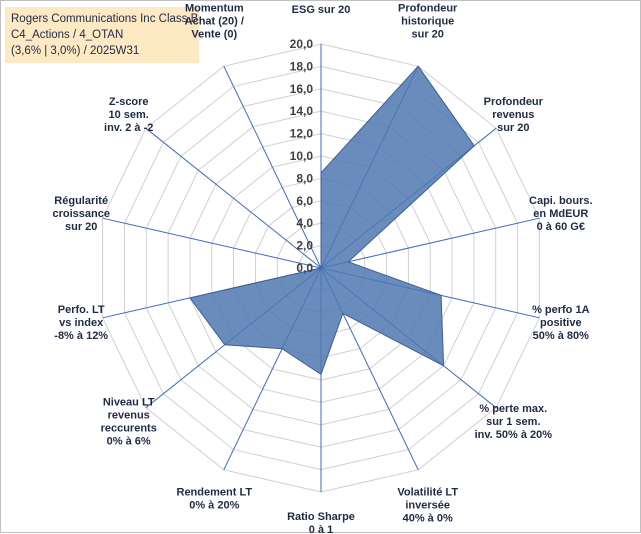  I want to click on tick-label: 10,0, so click(302, 156).